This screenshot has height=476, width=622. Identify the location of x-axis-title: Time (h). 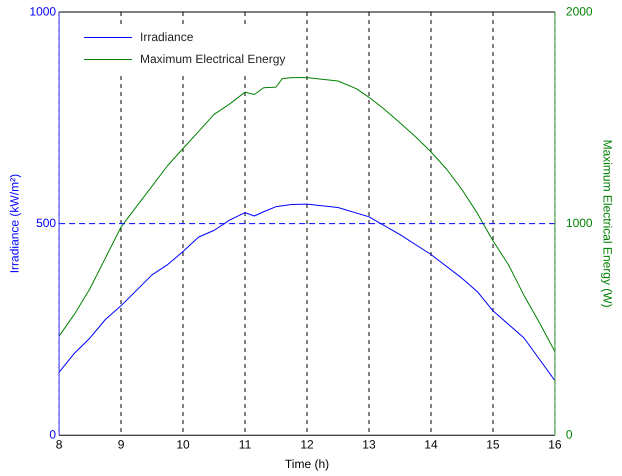
(307, 464).